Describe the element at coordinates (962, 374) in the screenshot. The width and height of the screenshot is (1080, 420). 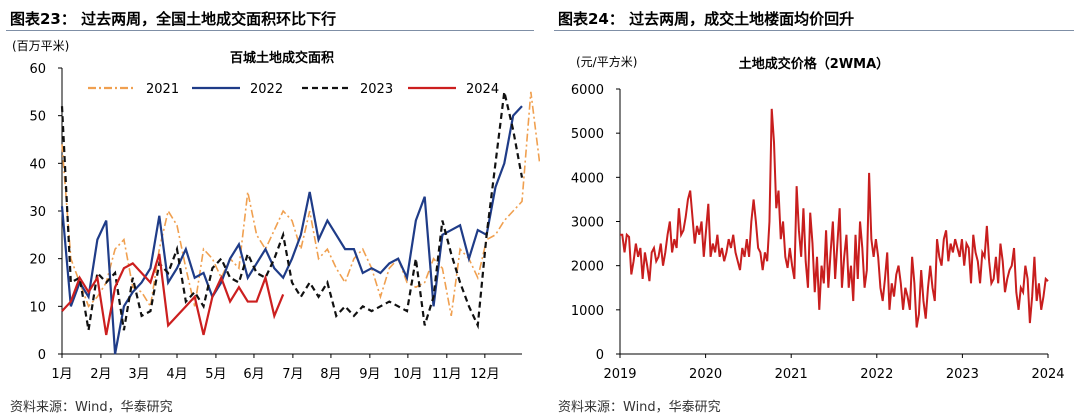
I see `x-tick-label: 2023` at that location.